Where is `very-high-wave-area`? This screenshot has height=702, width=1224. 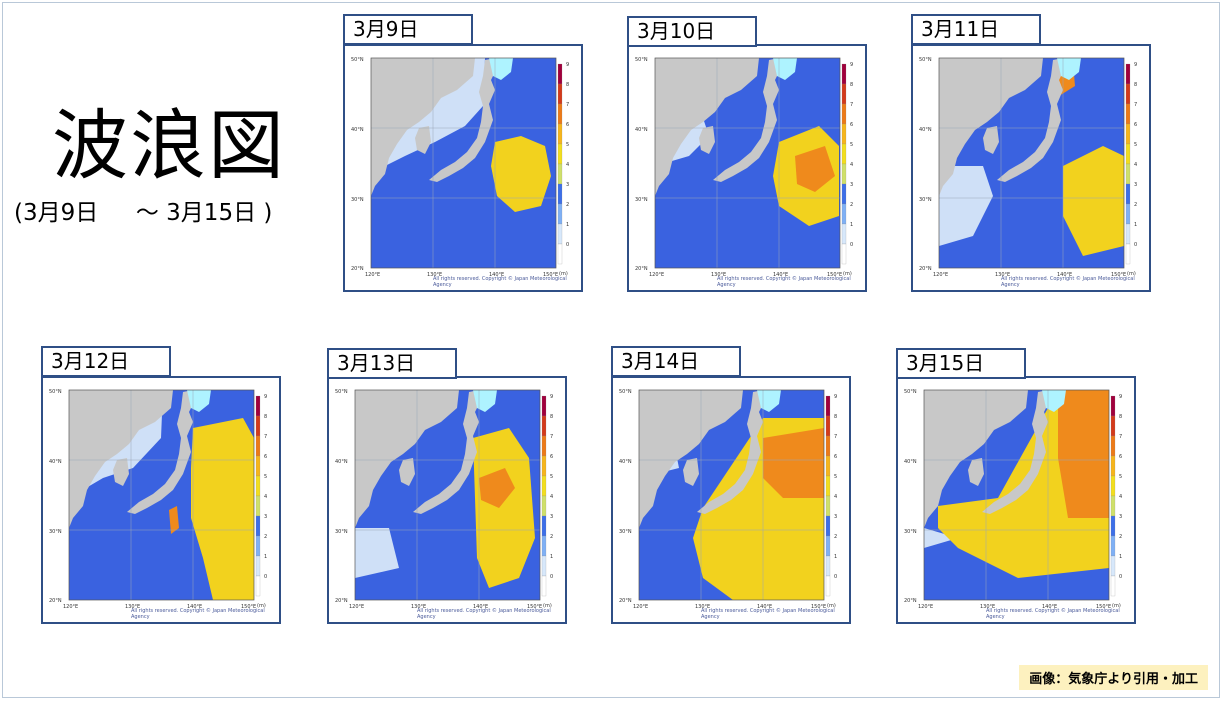 very-high-wave-area is located at coordinates (815, 169).